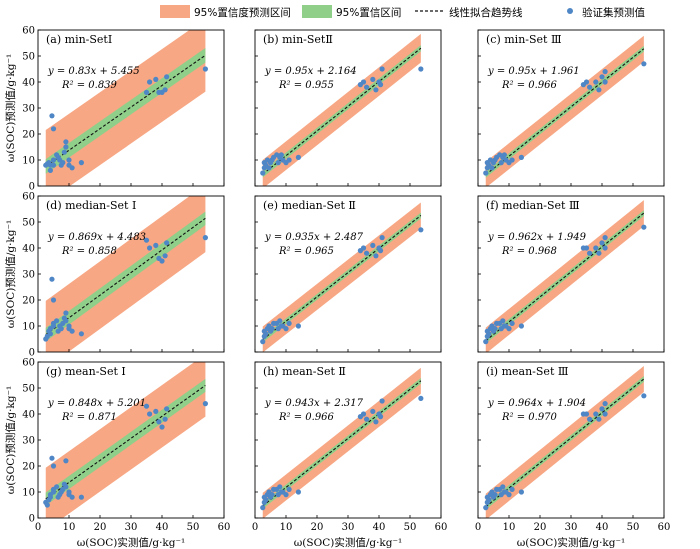 Image resolution: width=700 pixels, height=549 pixels. I want to click on panel-title: (a) min-SetⅠ, so click(79, 39).